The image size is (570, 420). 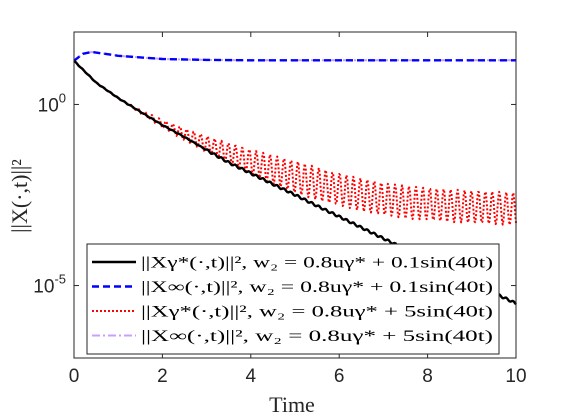 What do you see at coordinates (251, 376) in the screenshot?
I see `x-tick-label: 4` at bounding box center [251, 376].